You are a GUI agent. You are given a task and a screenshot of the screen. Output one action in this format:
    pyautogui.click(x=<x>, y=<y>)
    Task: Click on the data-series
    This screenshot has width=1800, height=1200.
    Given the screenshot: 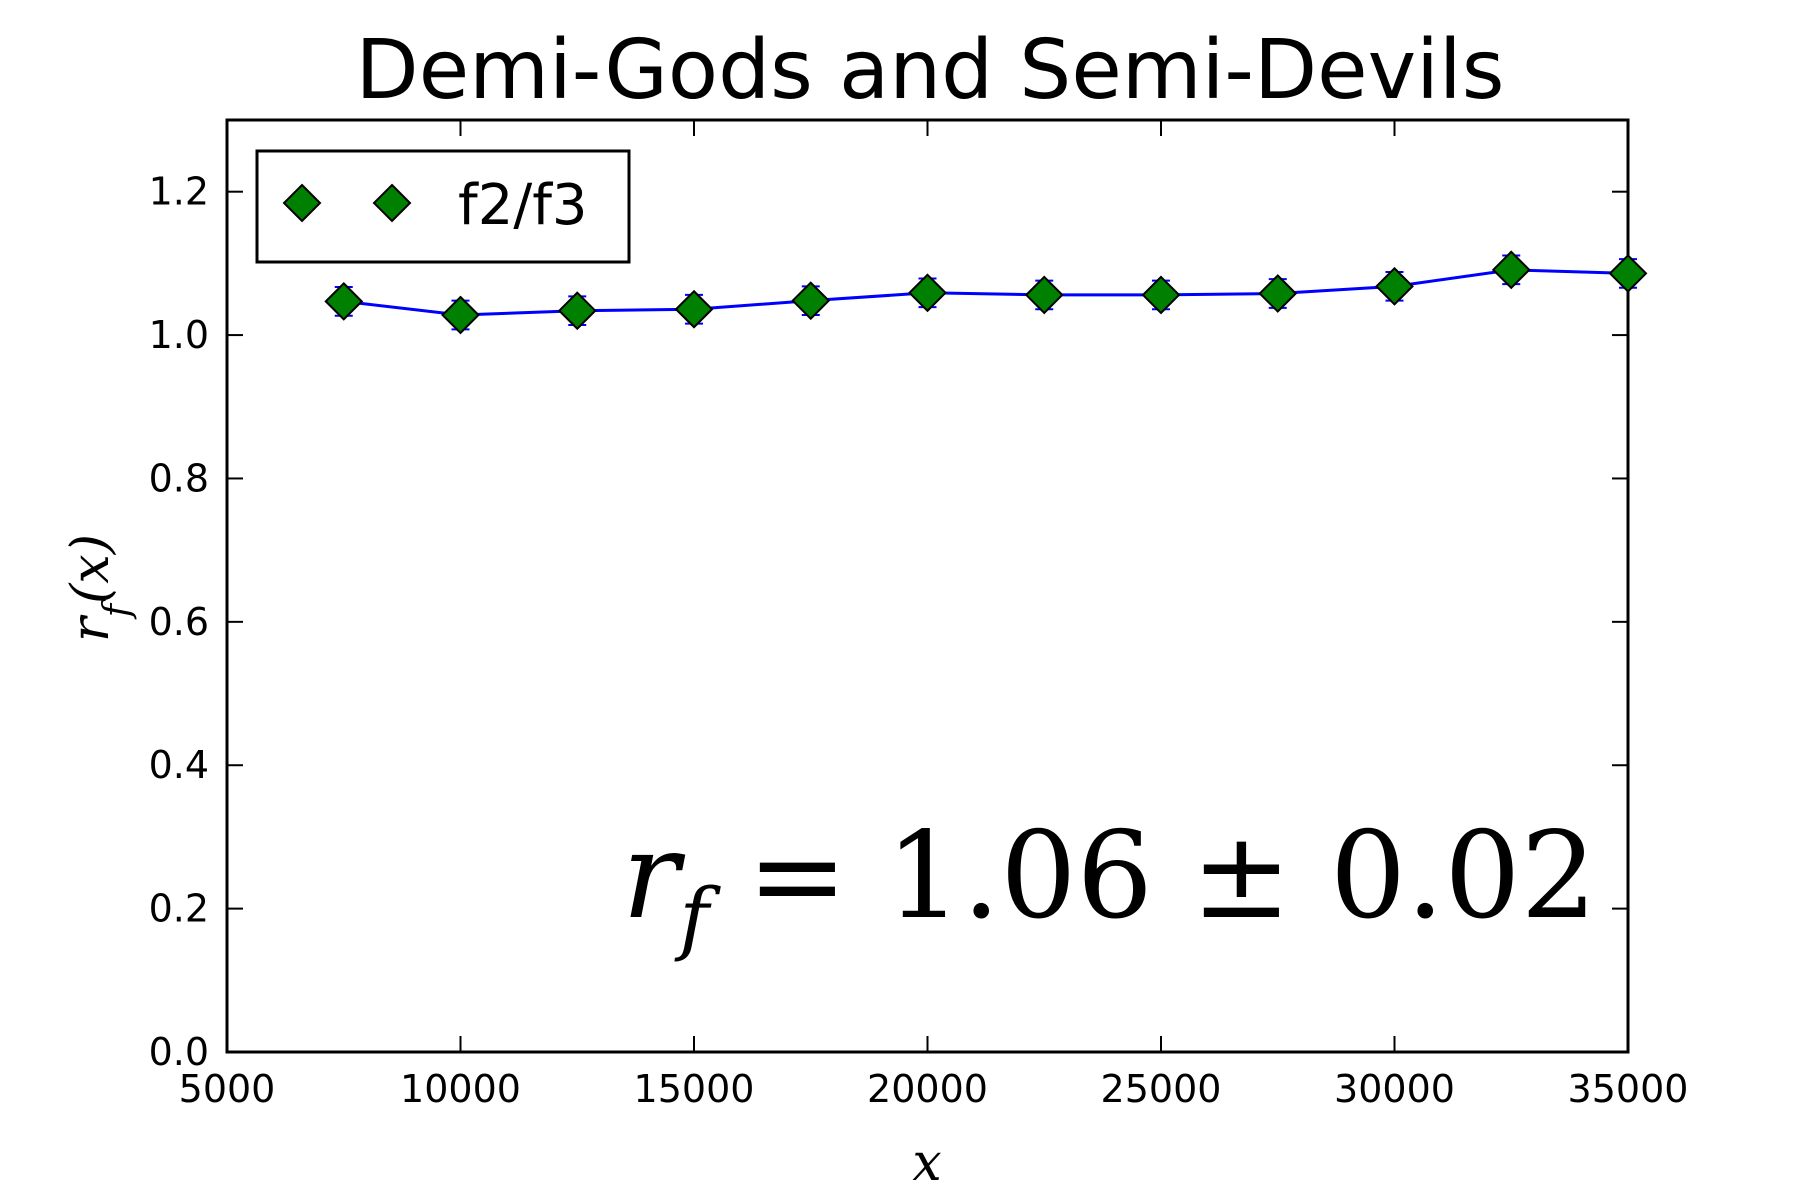 What is the action you would take?
    pyautogui.click(x=986, y=292)
    